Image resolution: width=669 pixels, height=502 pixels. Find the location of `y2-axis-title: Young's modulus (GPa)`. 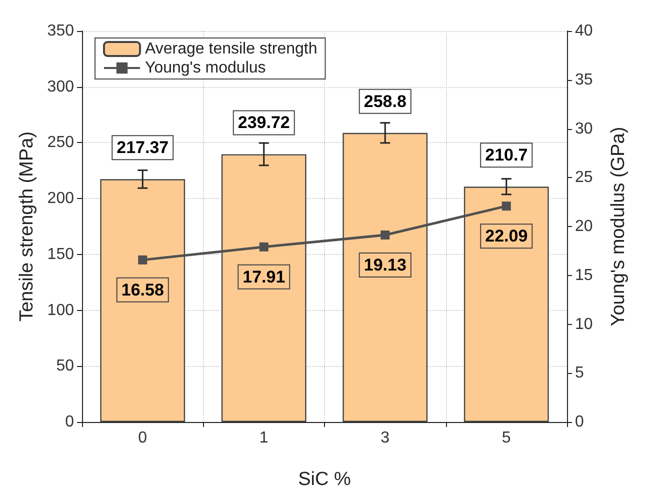

y2-axis-title: Young's modulus (GPa) is located at coordinates (618, 226).